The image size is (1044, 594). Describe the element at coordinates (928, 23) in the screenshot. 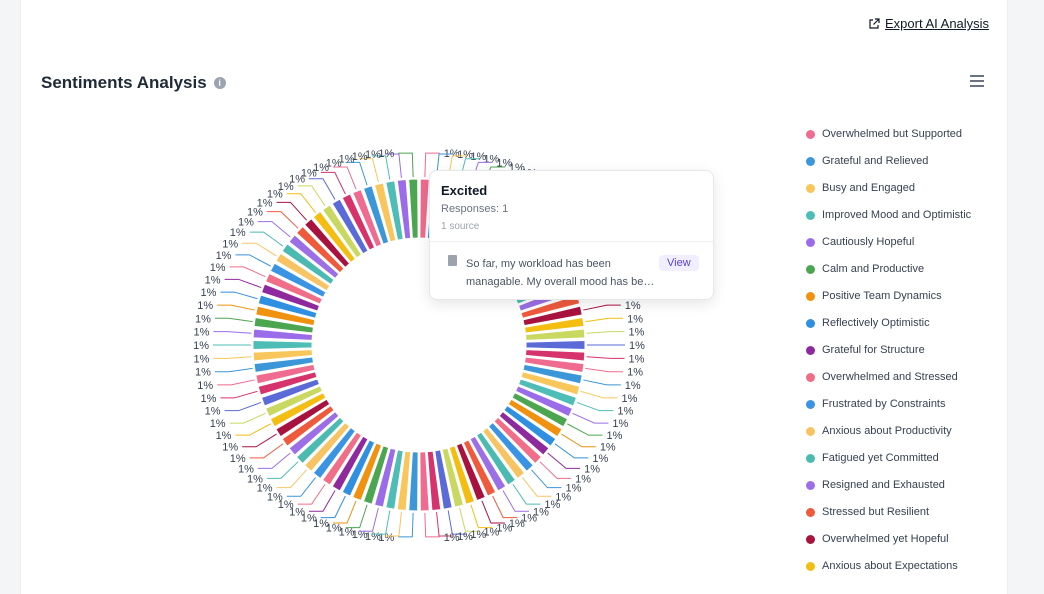

I see `export-ai-analysis-link: Export AI Analysis` at that location.